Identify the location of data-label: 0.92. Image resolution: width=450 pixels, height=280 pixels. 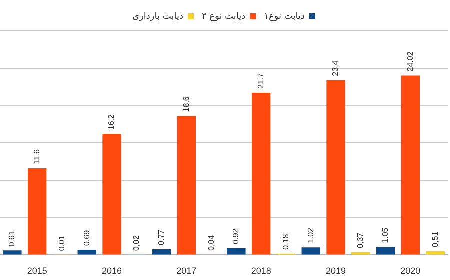
(236, 236).